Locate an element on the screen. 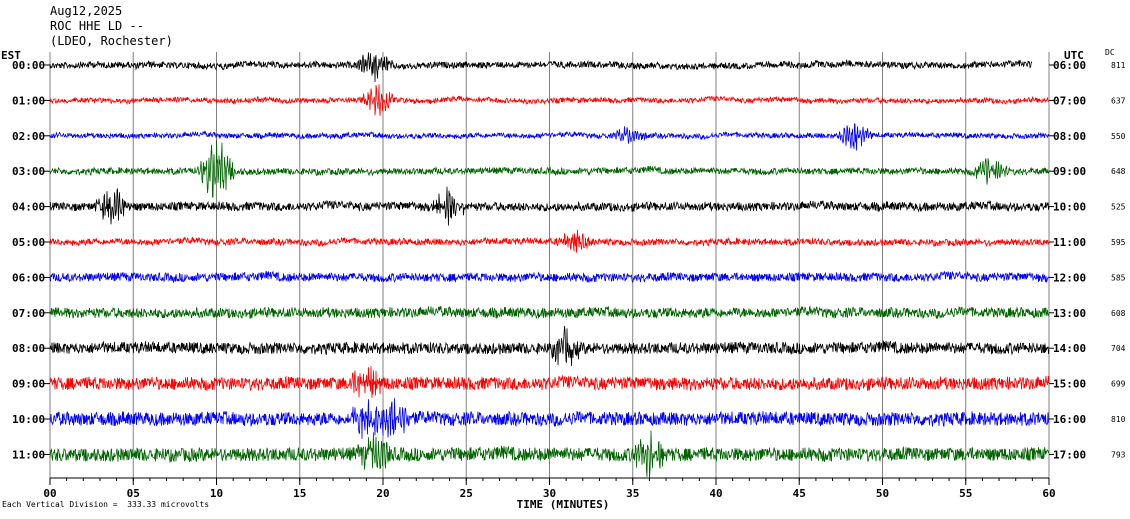  est-time-label: 08:00 is located at coordinates (28, 348).